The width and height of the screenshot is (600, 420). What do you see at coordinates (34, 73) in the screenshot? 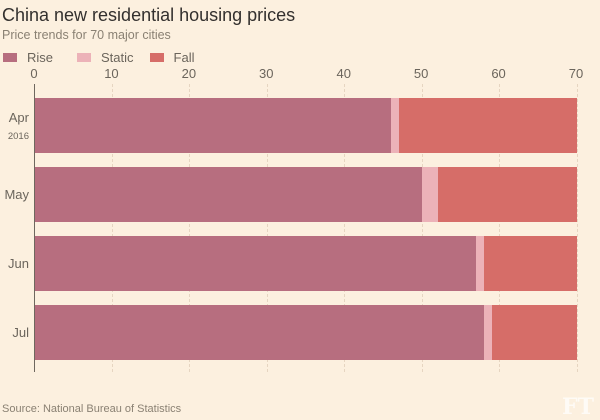
I see `x-tick-label-0: 0` at bounding box center [34, 73].